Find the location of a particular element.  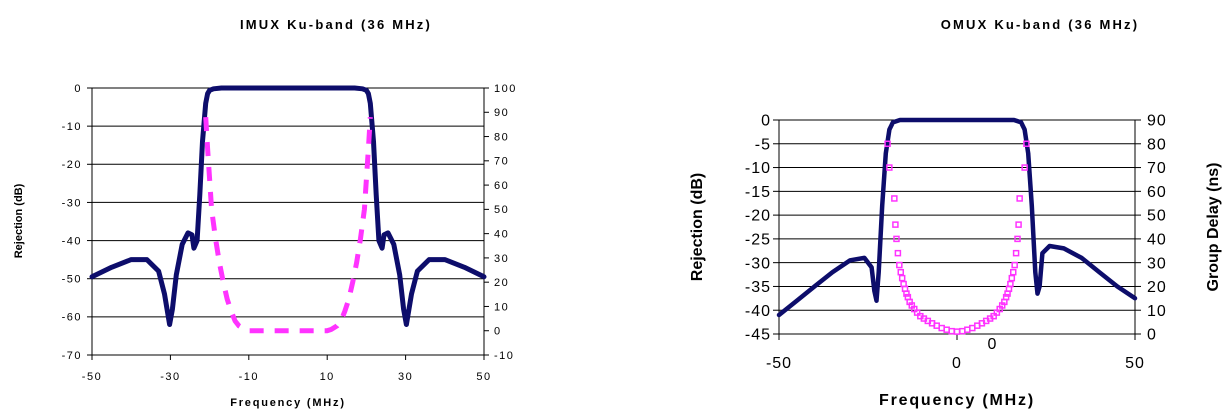

x-tick-label: 10 is located at coordinates (327, 377).